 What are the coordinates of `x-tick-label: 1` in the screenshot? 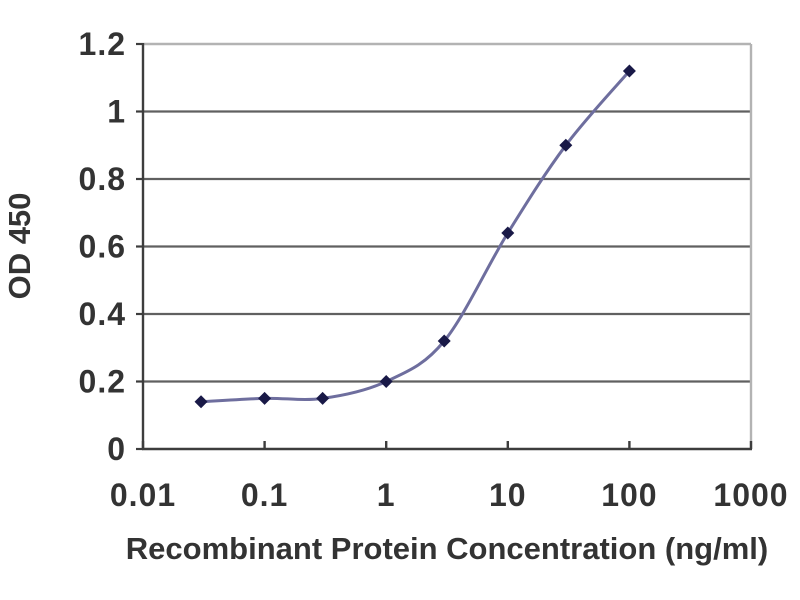 It's located at (386, 495).